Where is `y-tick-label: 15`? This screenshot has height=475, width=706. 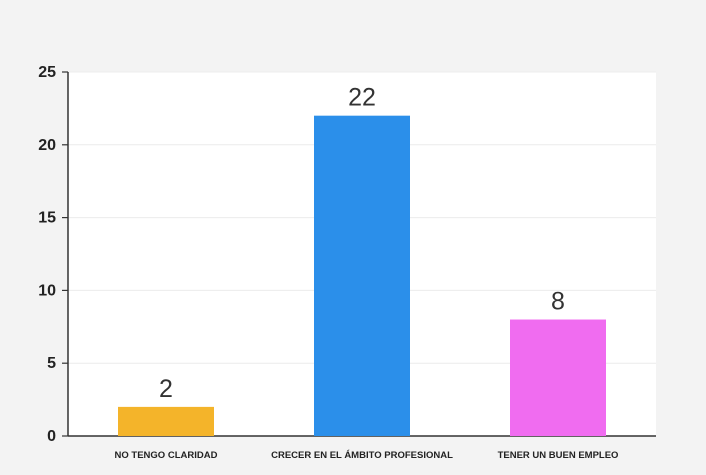
y-tick-label: 15 is located at coordinates (47, 218).